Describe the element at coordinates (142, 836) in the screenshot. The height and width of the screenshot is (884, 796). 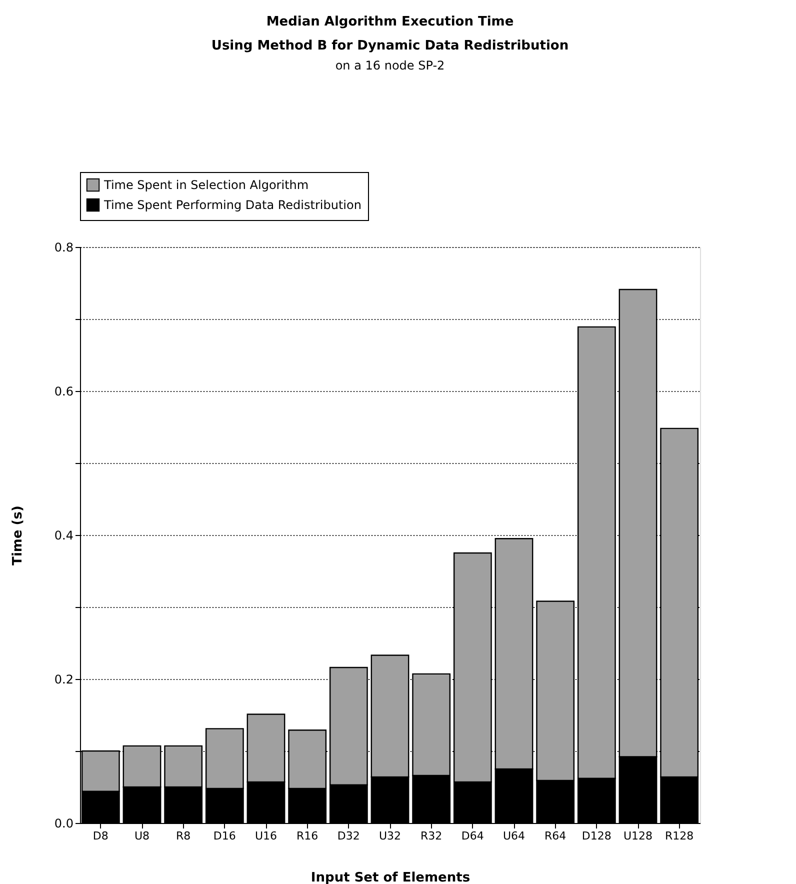
I see `x-tick-label: U8` at that location.